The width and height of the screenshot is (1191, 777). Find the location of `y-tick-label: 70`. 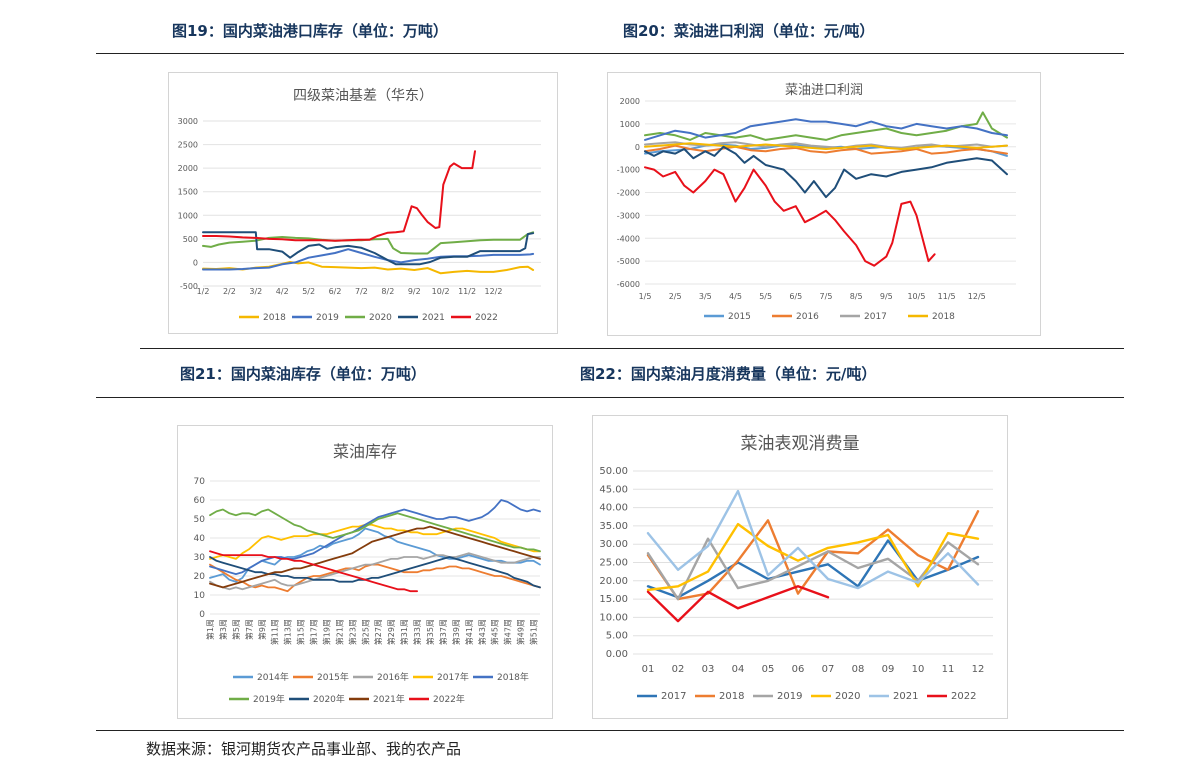

y-tick-label: 70 is located at coordinates (200, 482).